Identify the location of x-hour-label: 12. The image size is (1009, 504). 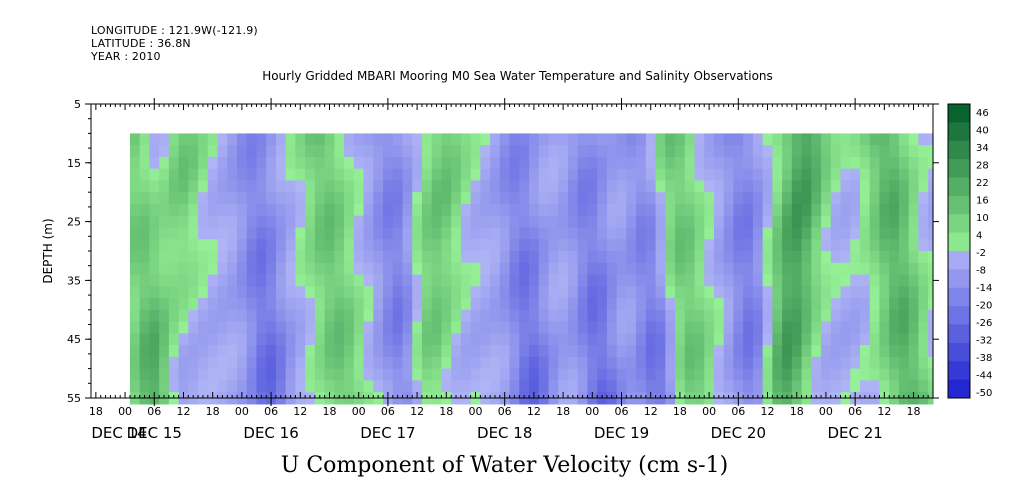
(884, 411).